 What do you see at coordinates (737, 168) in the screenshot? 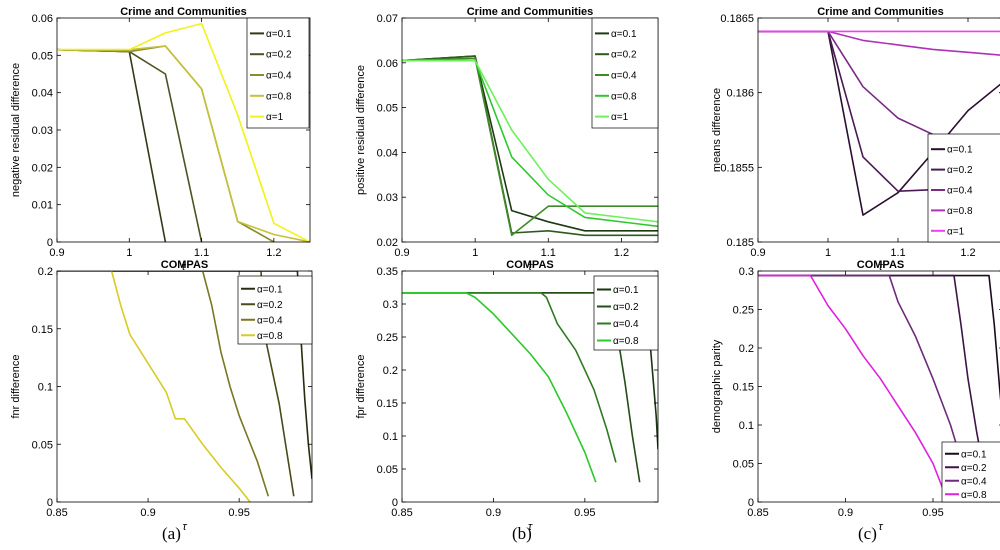
I see `y-tick-label: 0.1855` at bounding box center [737, 168].